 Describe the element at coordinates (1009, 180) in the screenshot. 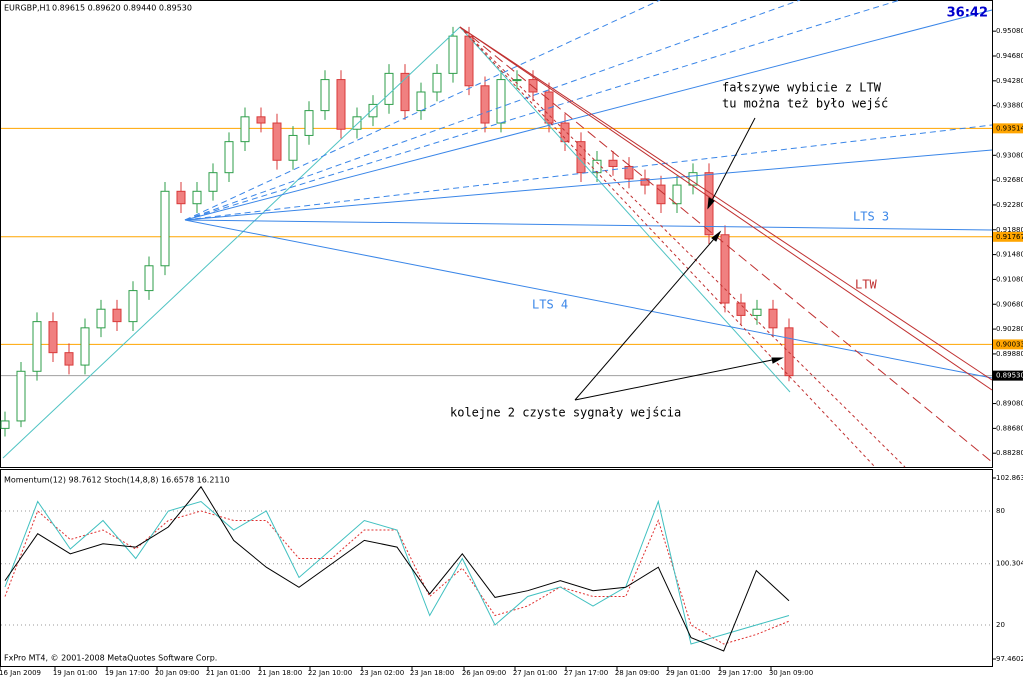

I see `price-tick-label: 0.92680` at that location.